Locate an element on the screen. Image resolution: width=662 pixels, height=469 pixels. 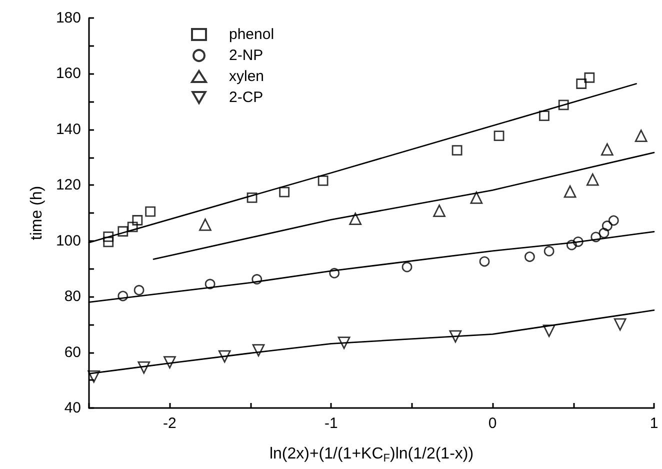
y-tick-label: 140 is located at coordinates (68, 129).